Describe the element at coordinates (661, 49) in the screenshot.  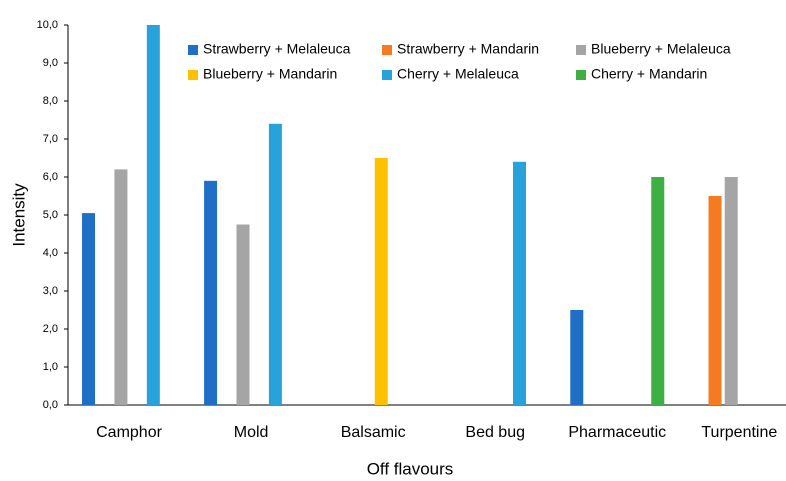
I see `legend-label: Blueberry + Melaleuca` at that location.